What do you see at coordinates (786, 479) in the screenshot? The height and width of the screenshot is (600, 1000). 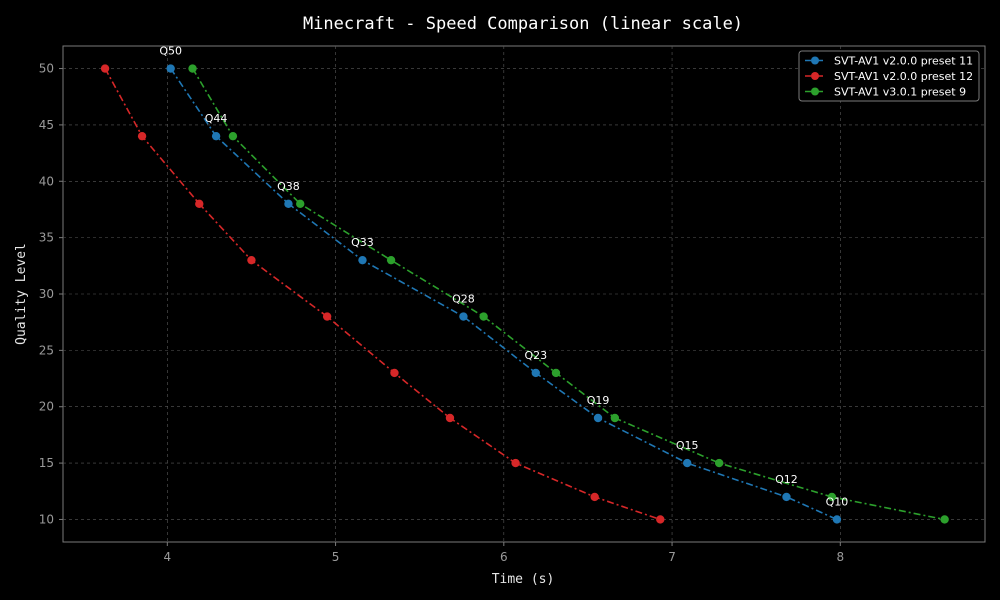 I see `quality-label: Q12` at bounding box center [786, 479].